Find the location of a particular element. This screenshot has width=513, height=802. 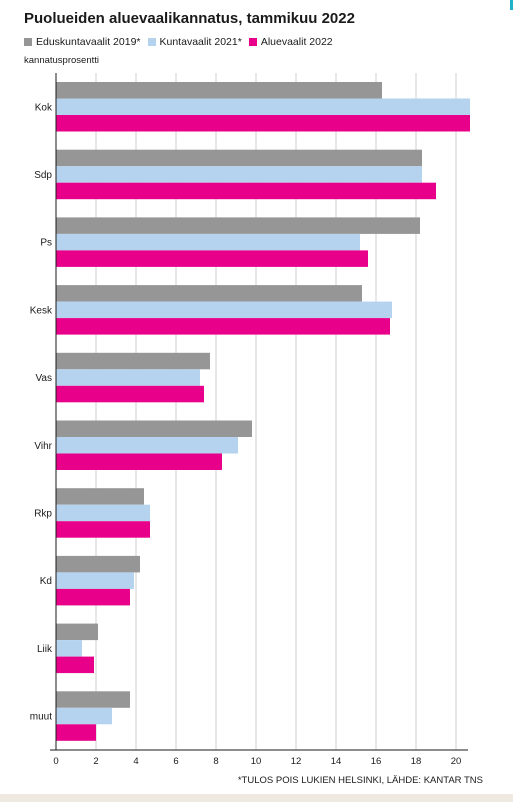

bar-vas-eduskuntavaalit-2019 is located at coordinates (133, 361).